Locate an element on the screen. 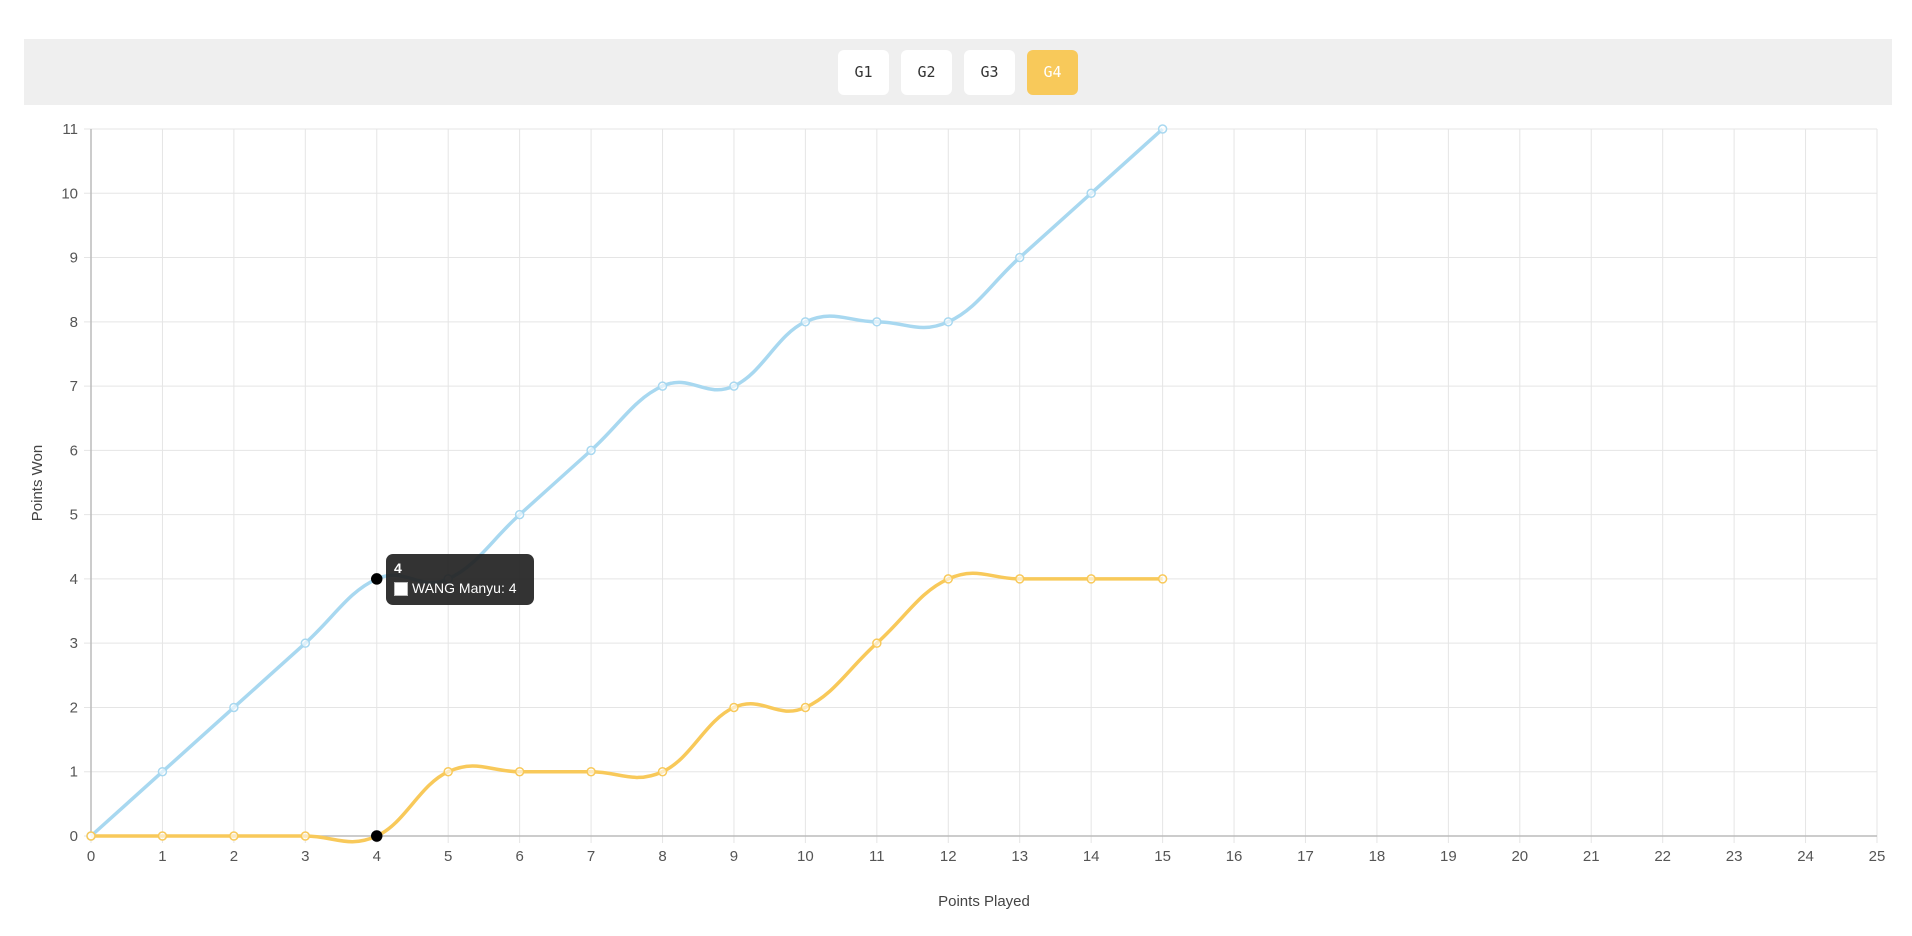  x-tick-label: 19 is located at coordinates (1448, 856).